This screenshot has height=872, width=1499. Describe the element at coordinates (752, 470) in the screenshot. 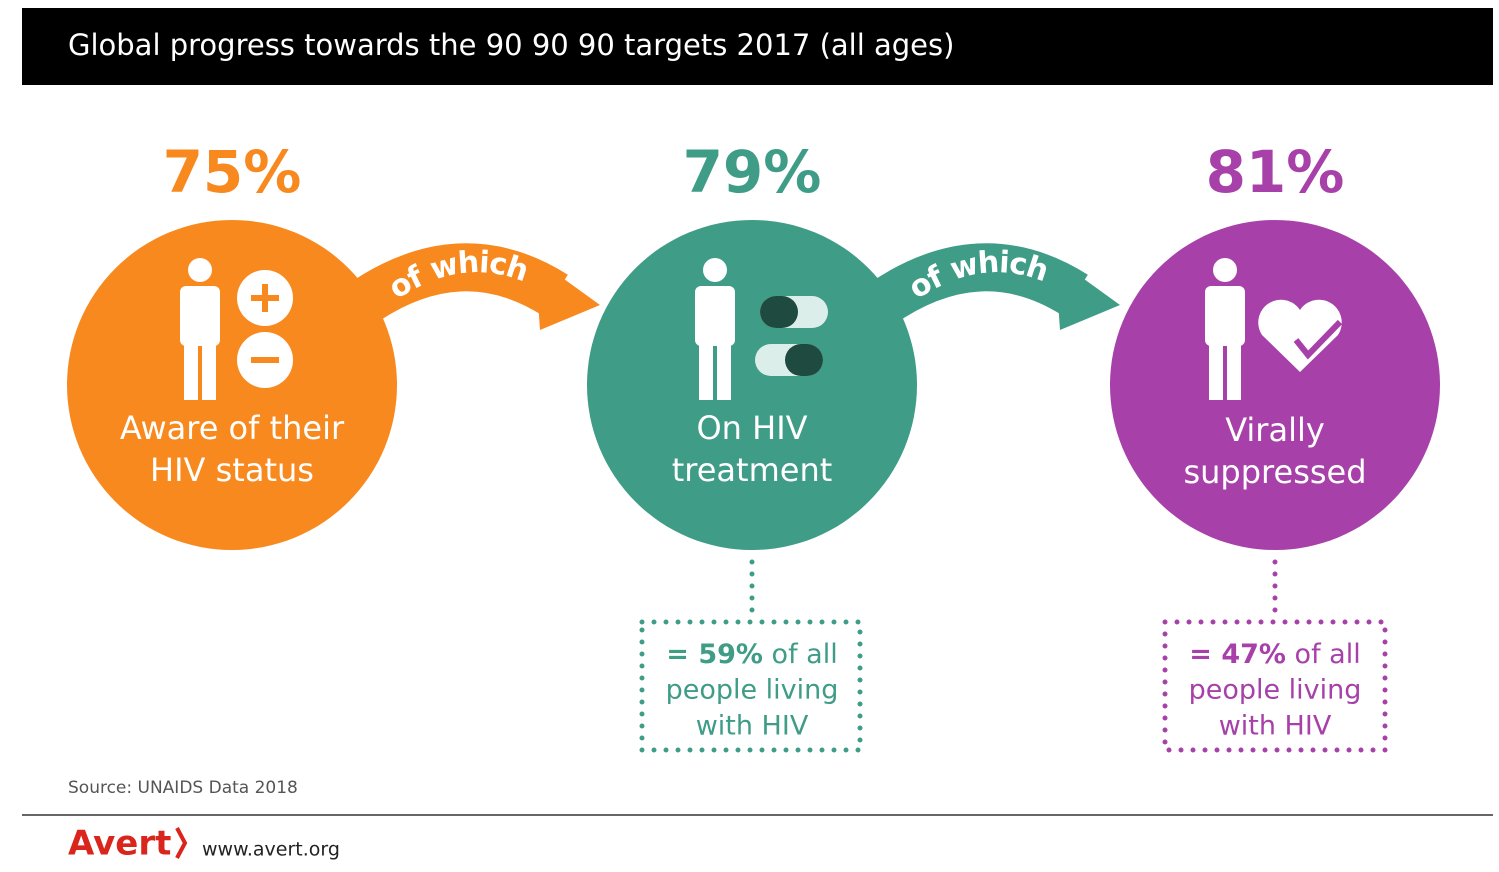

I see `stage-label: treatment` at that location.